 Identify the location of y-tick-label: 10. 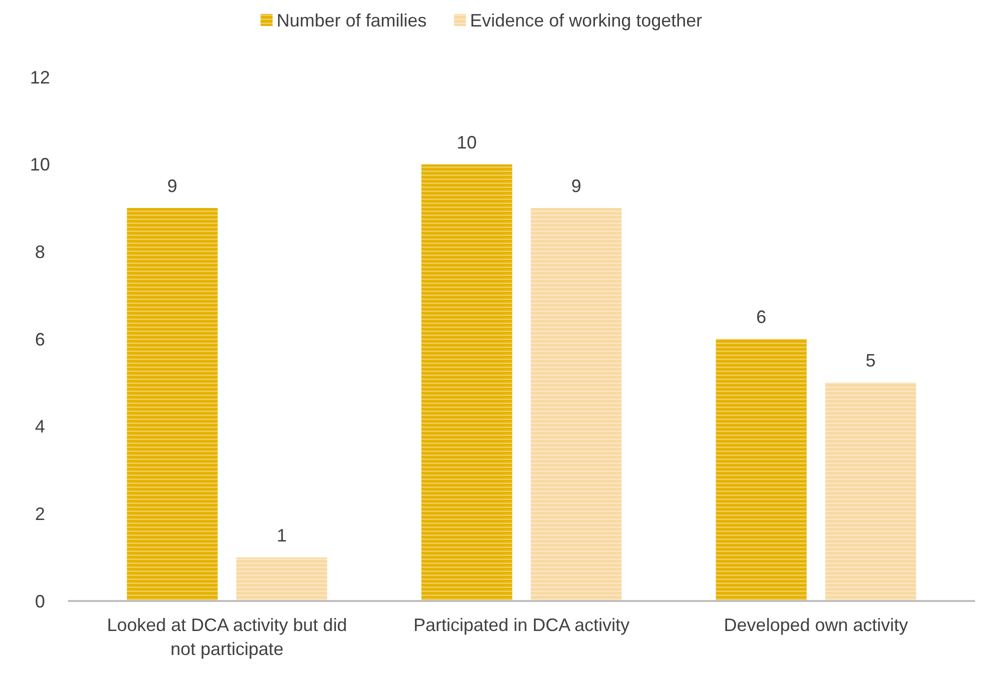
(40, 164).